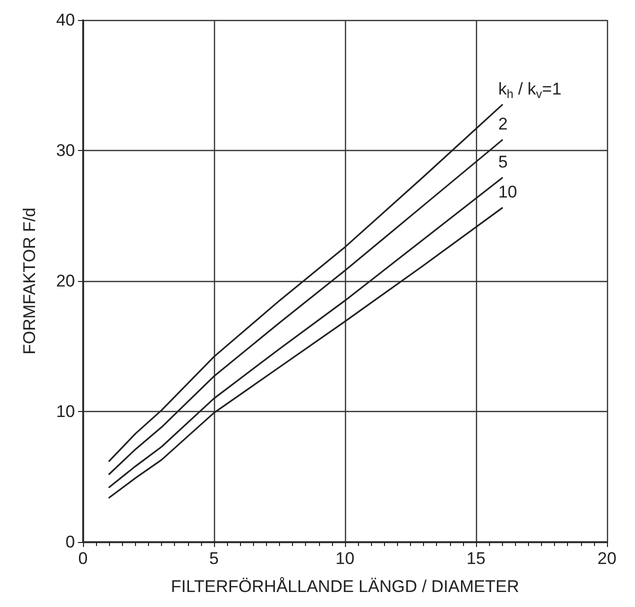 The height and width of the screenshot is (607, 635). Describe the element at coordinates (503, 162) in the screenshot. I see `series-label: 5` at that location.